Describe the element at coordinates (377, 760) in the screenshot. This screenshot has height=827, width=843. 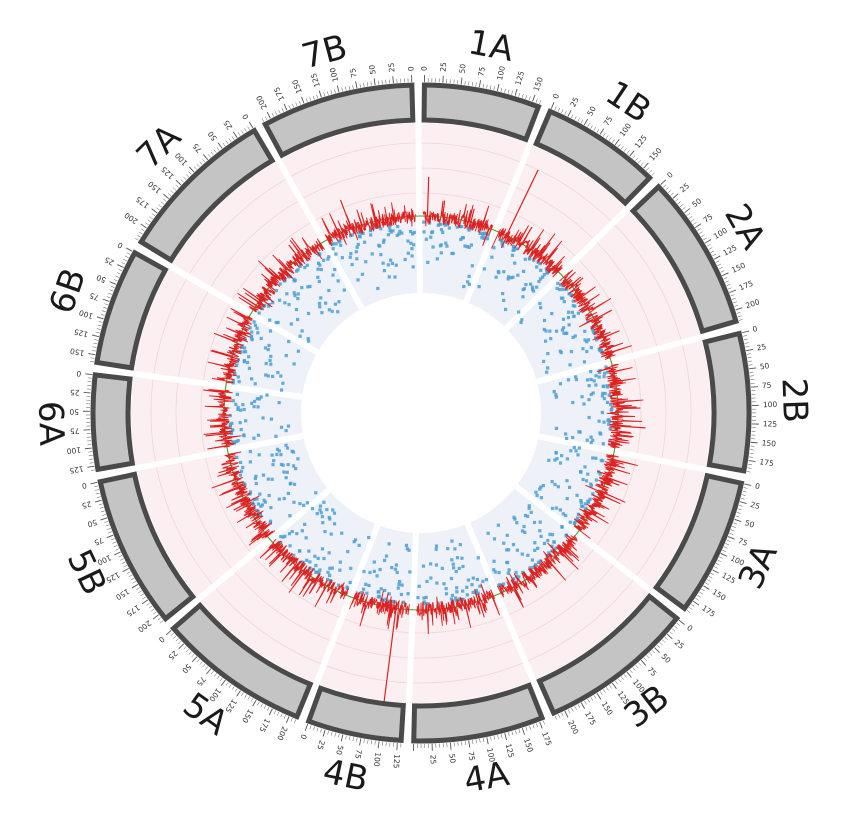
I see `tick-label: 100` at that location.